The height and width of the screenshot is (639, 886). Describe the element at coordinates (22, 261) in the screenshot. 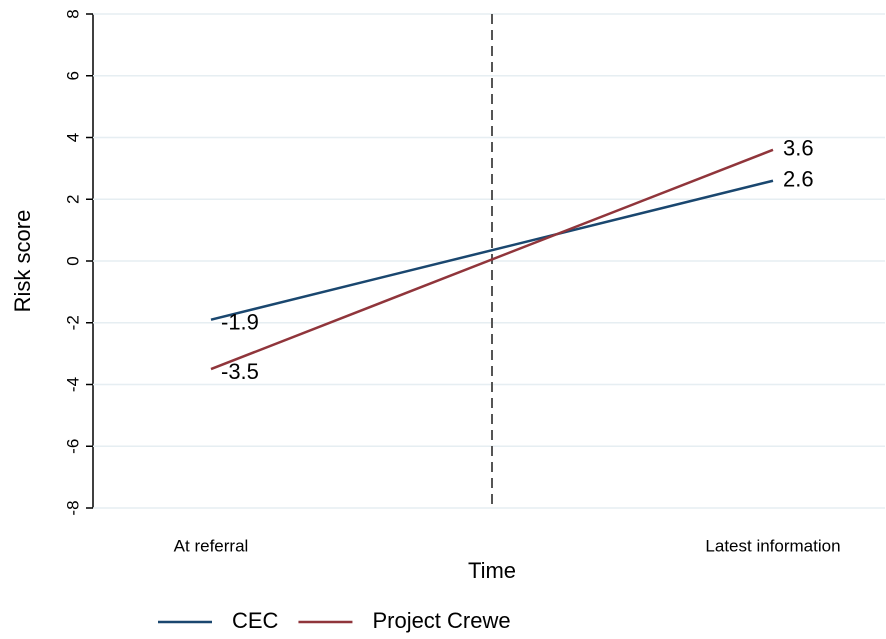

I see `y-axis-title: Risk score` at that location.